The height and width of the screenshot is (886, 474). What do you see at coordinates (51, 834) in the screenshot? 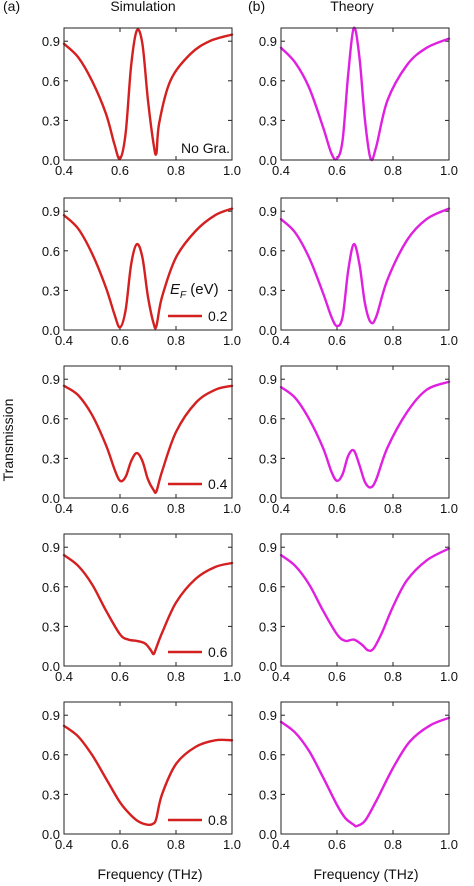
I see `panel-a-row-5-y-tick-label: 0.0` at bounding box center [51, 834].